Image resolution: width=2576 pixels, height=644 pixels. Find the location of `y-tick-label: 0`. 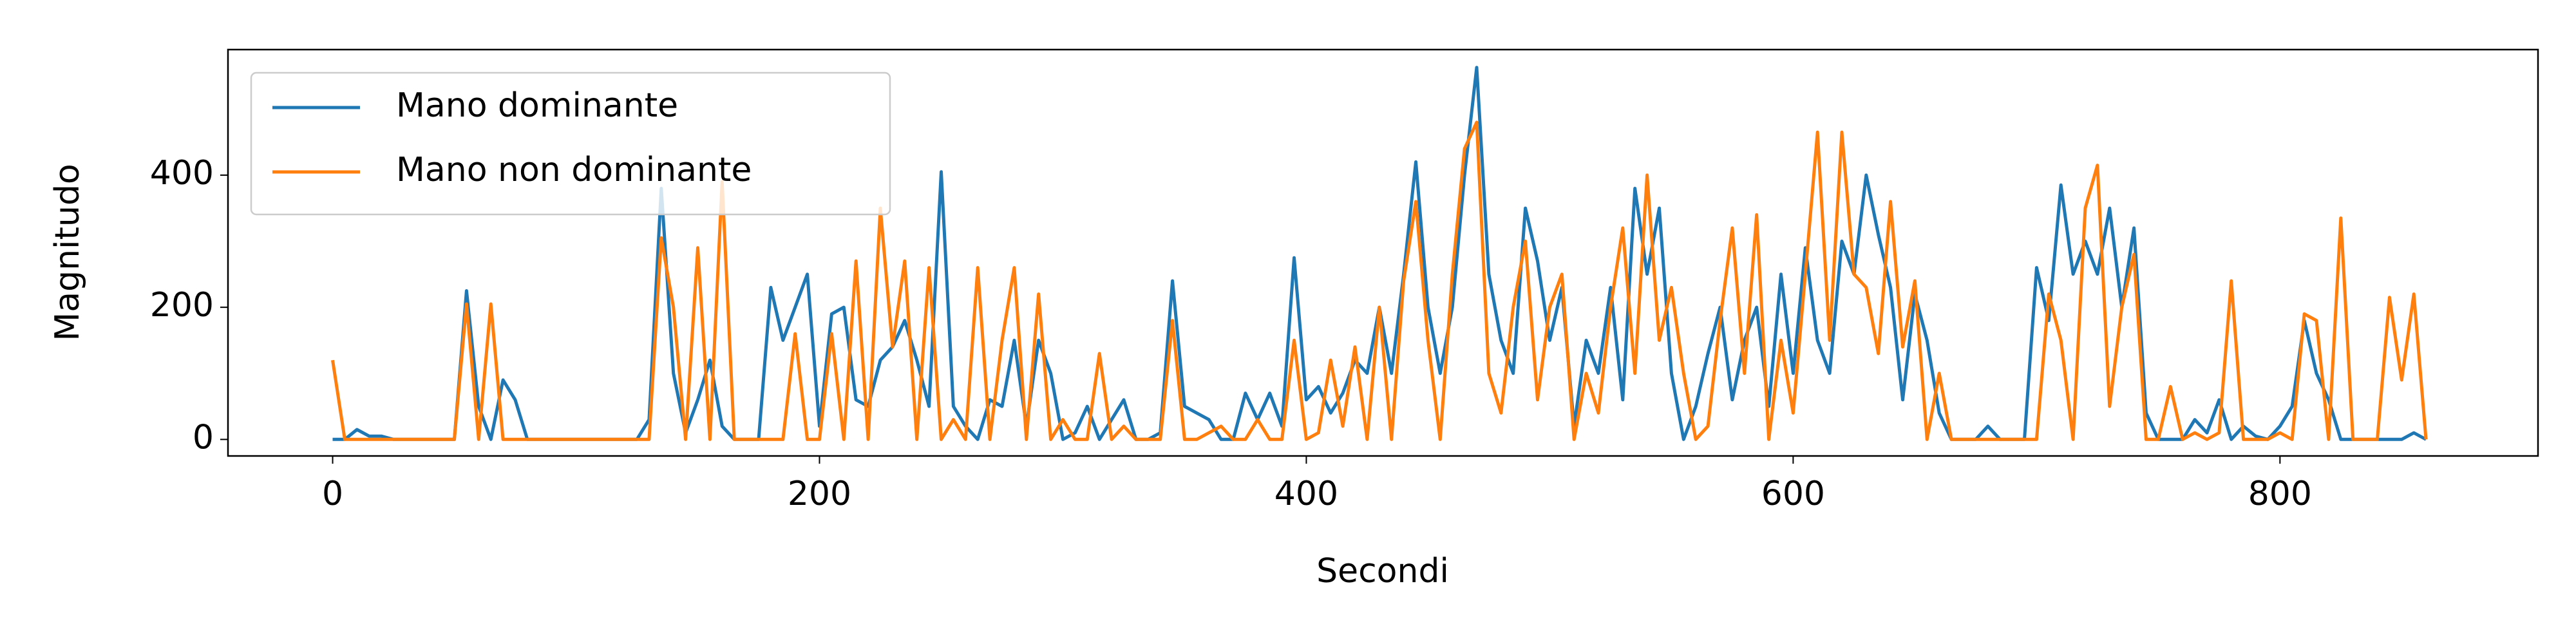

y-tick-label: 0 is located at coordinates (203, 437).